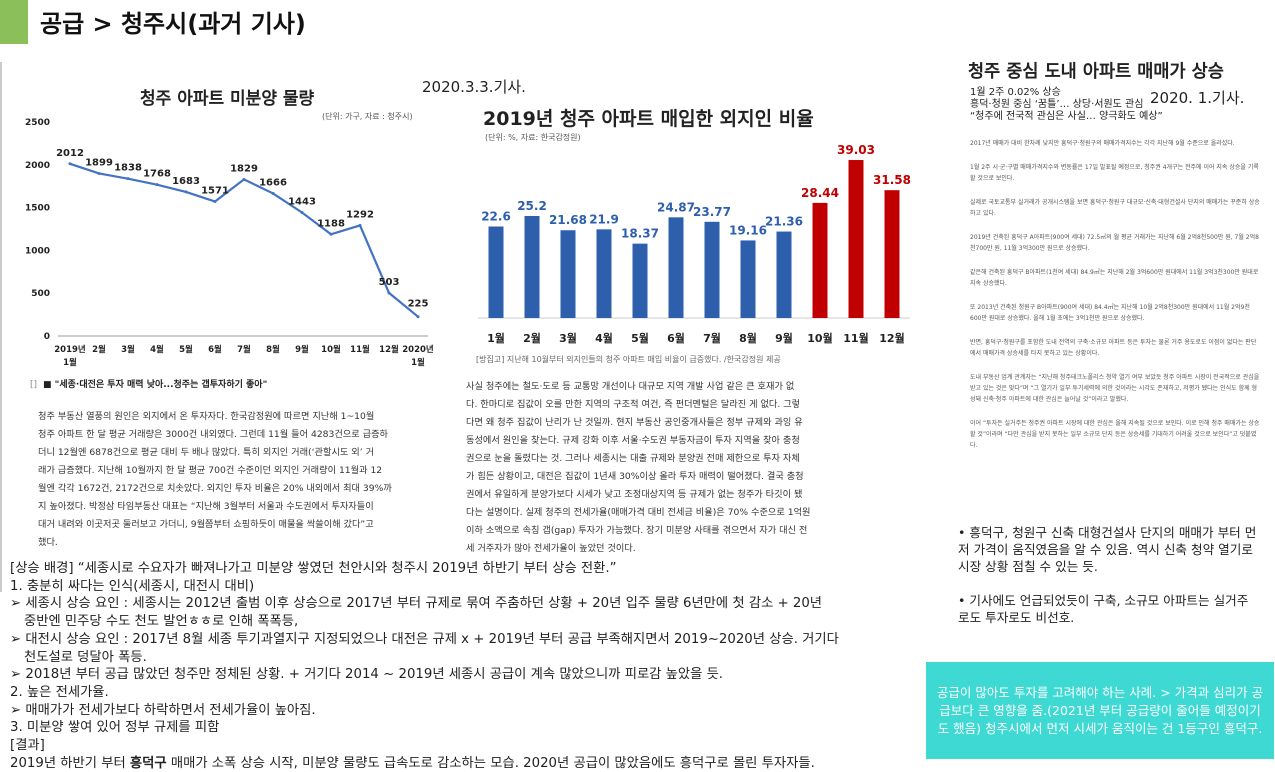  I want to click on chart2-data-label: 39.03, so click(856, 150).